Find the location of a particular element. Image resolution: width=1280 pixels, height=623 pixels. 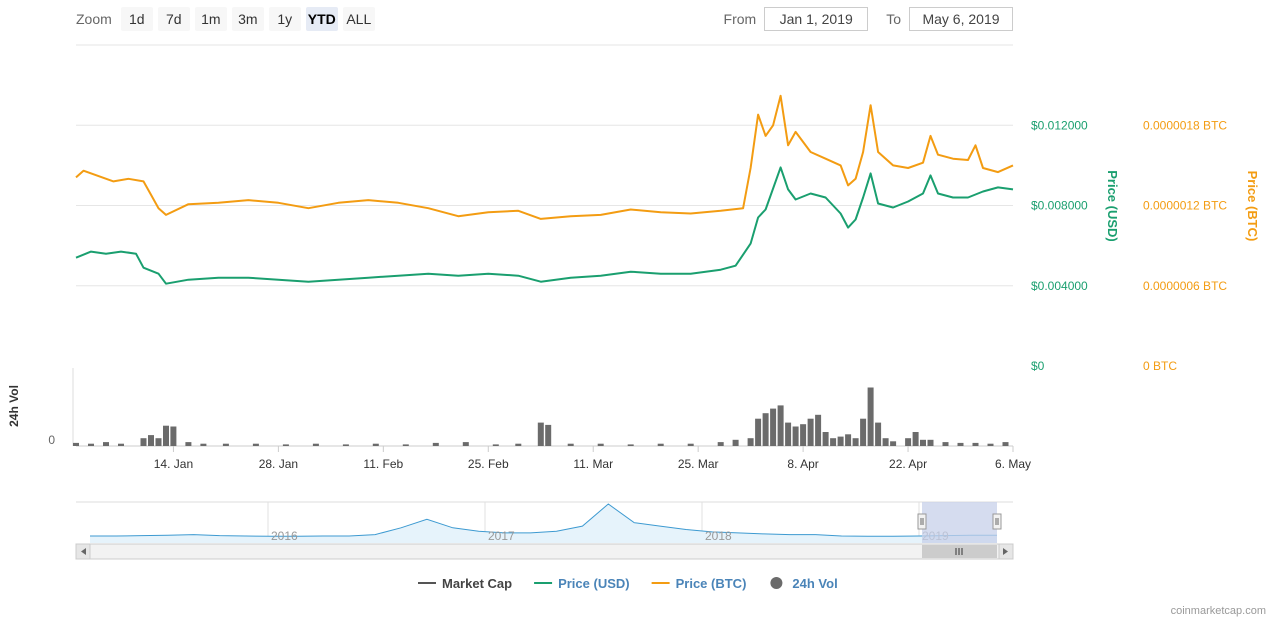

x-tick-label: 8. Apr is located at coordinates (802, 464).